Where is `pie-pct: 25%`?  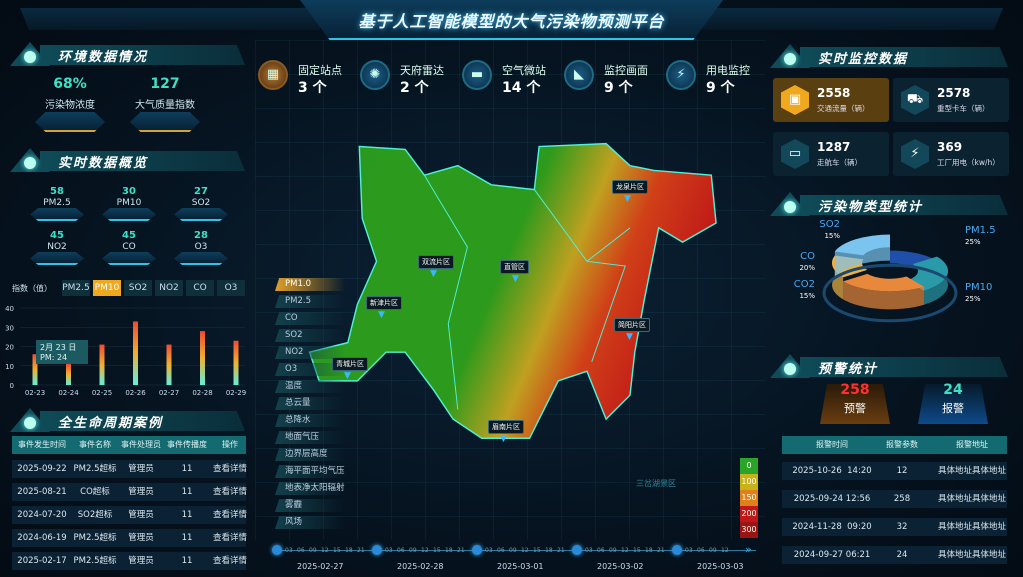
pie-pct: 25% is located at coordinates (973, 242).